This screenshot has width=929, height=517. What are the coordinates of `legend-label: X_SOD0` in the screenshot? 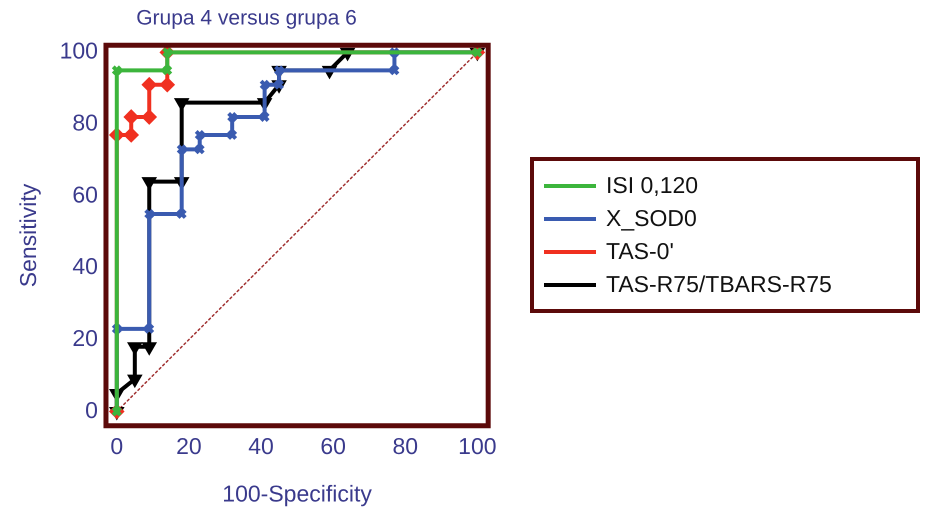 It's located at (651, 218).